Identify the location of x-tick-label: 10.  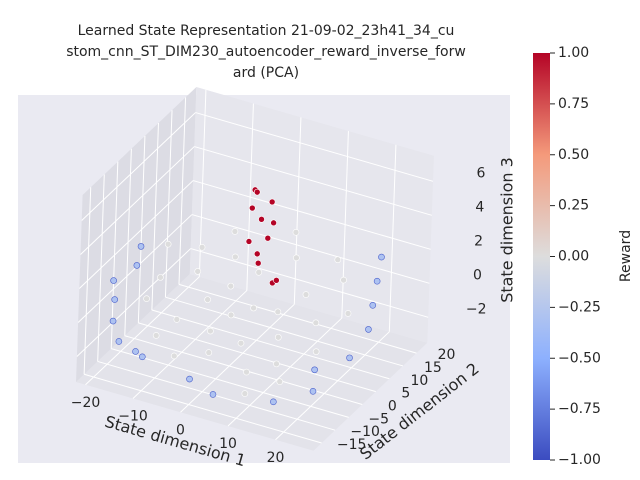
(228, 444).